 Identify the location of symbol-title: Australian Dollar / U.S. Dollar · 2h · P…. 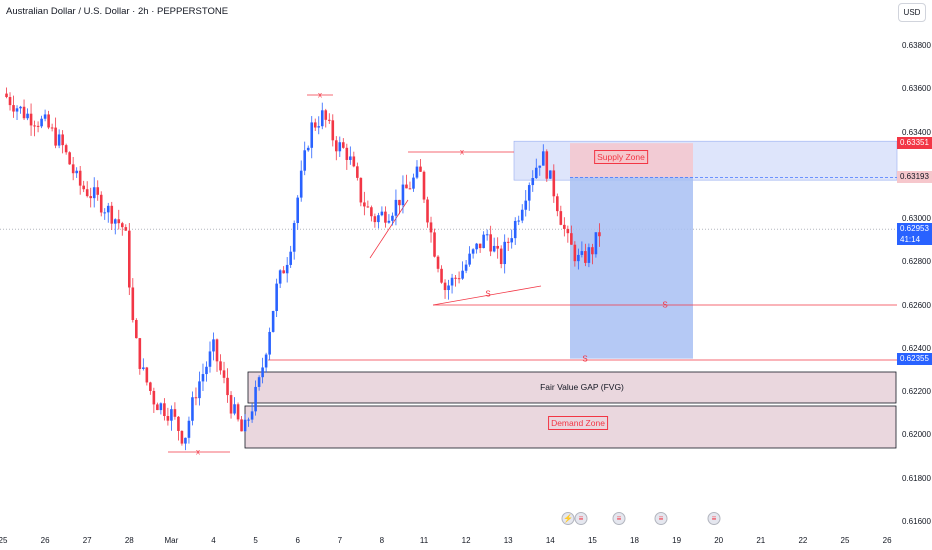
(117, 11).